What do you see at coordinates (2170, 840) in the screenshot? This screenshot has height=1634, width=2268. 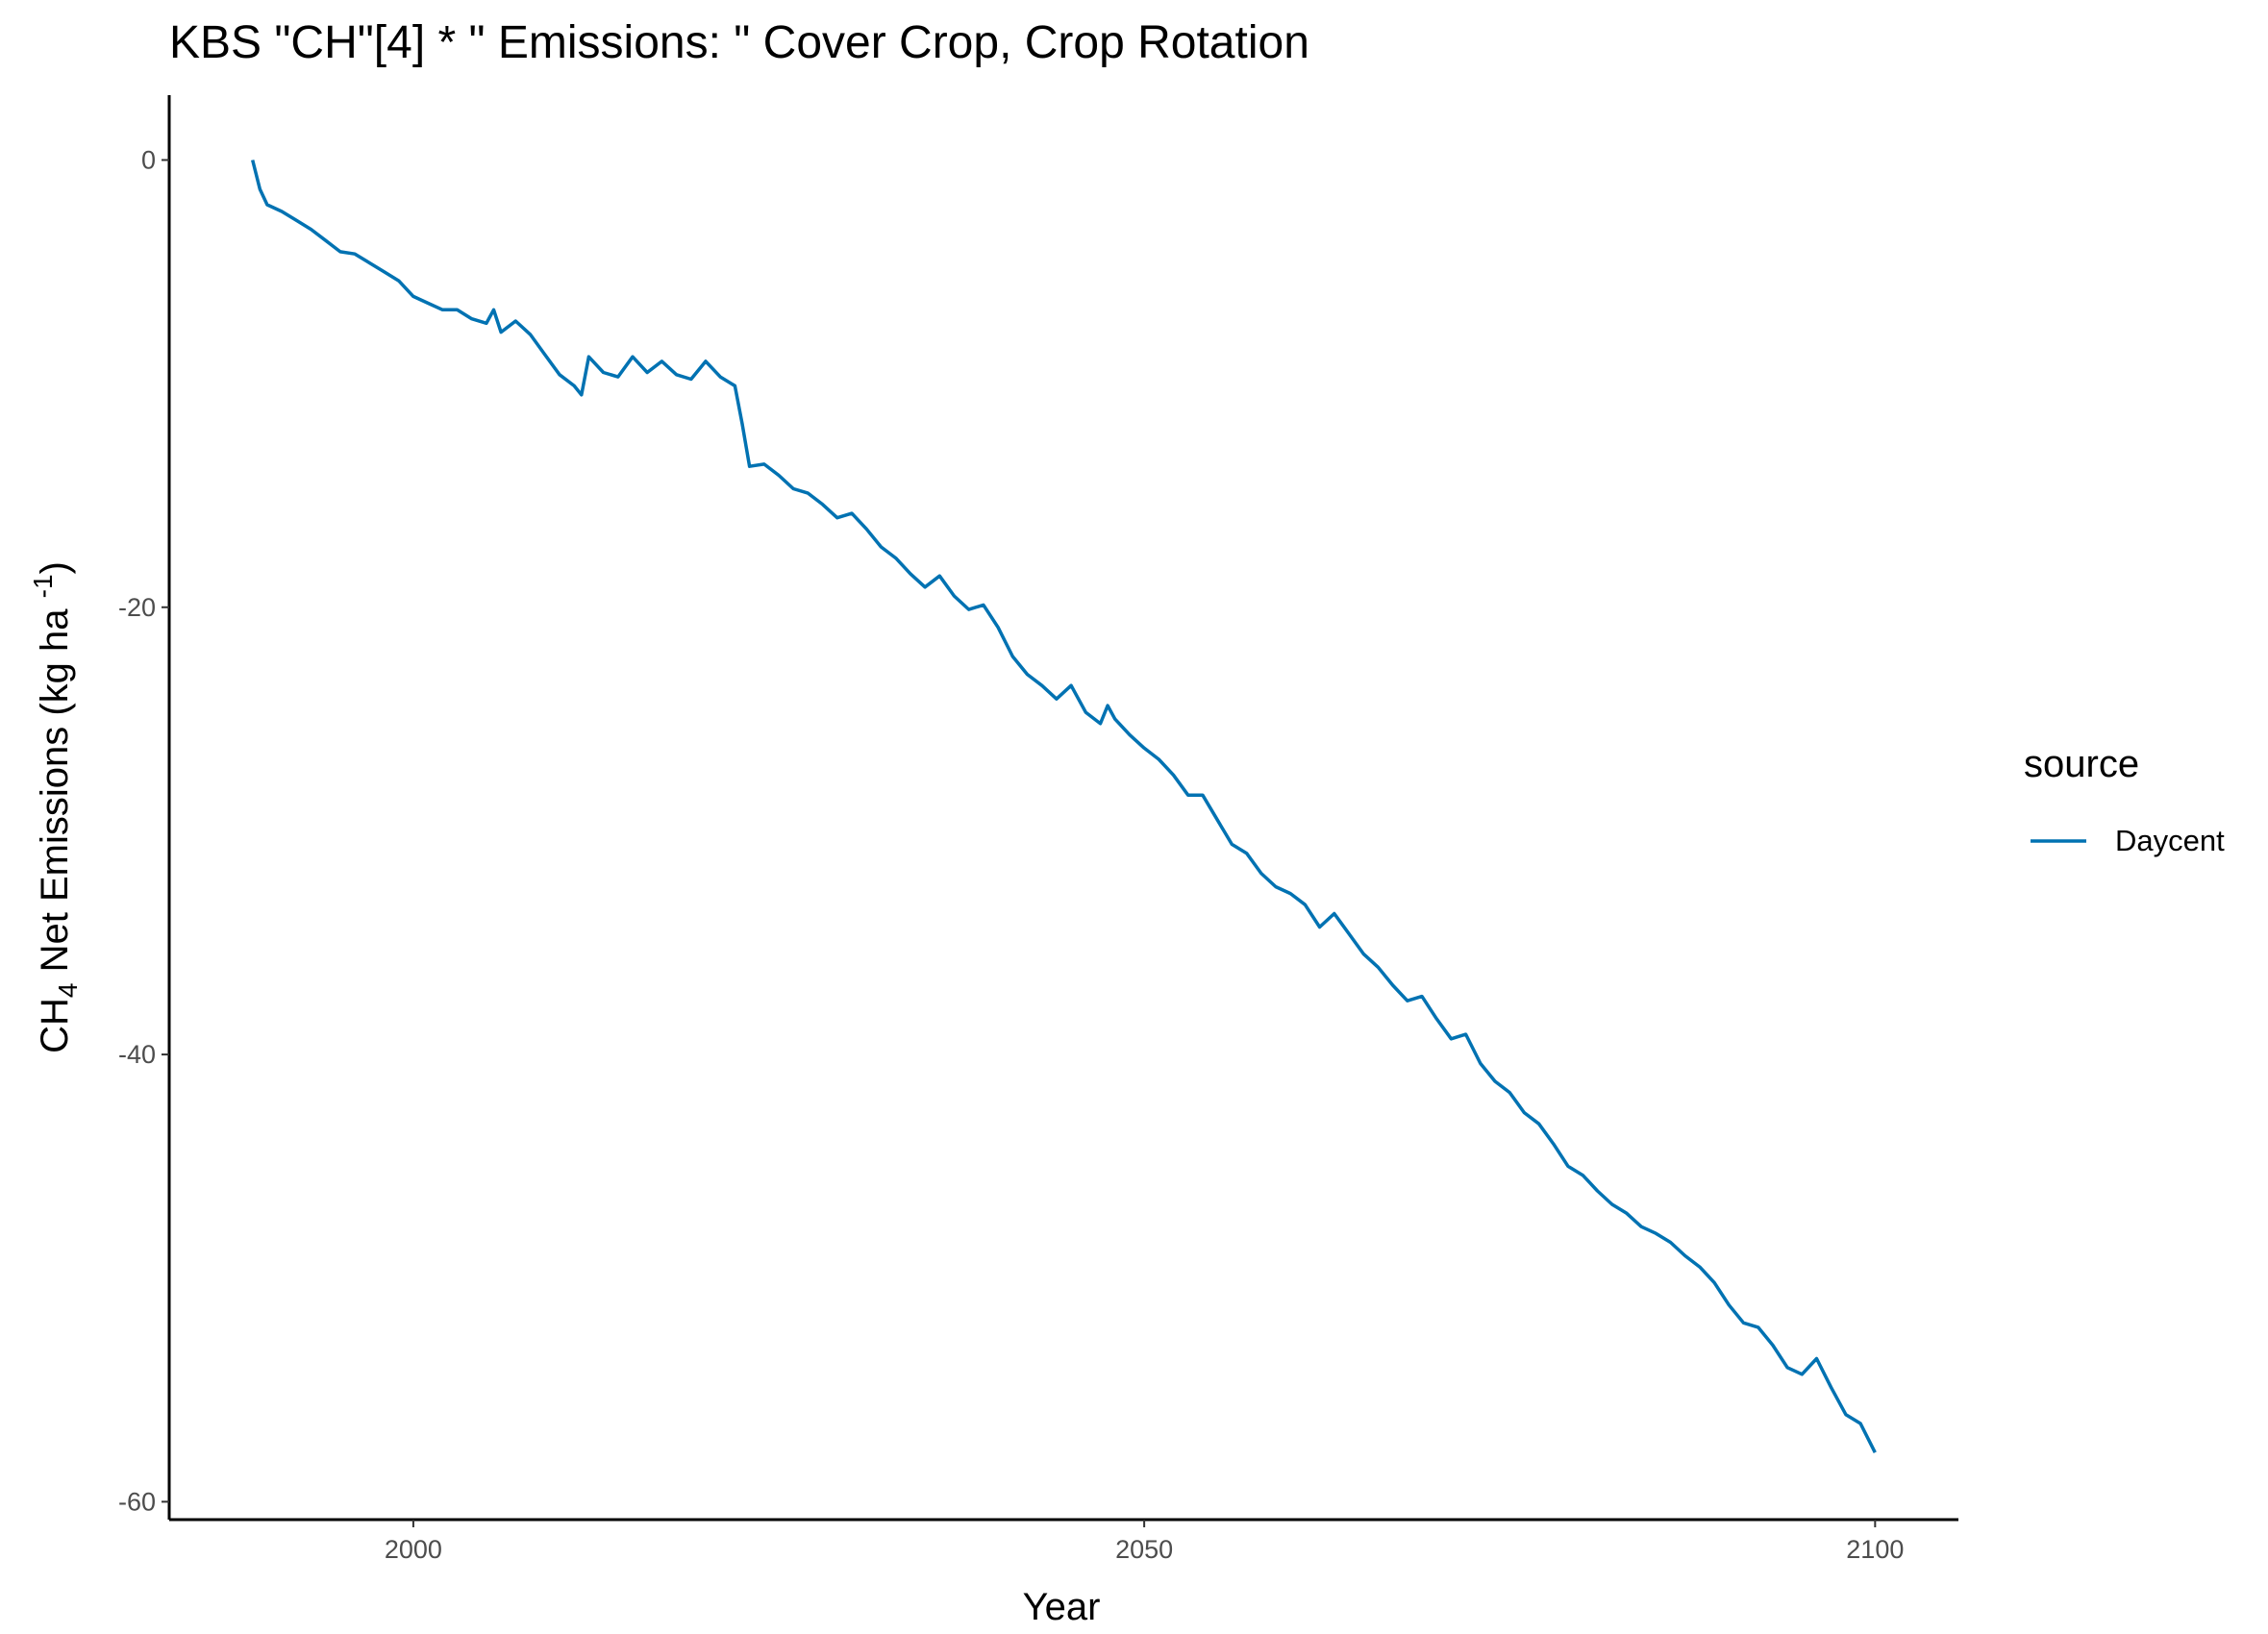 I see `legend-label: Daycent` at bounding box center [2170, 840].